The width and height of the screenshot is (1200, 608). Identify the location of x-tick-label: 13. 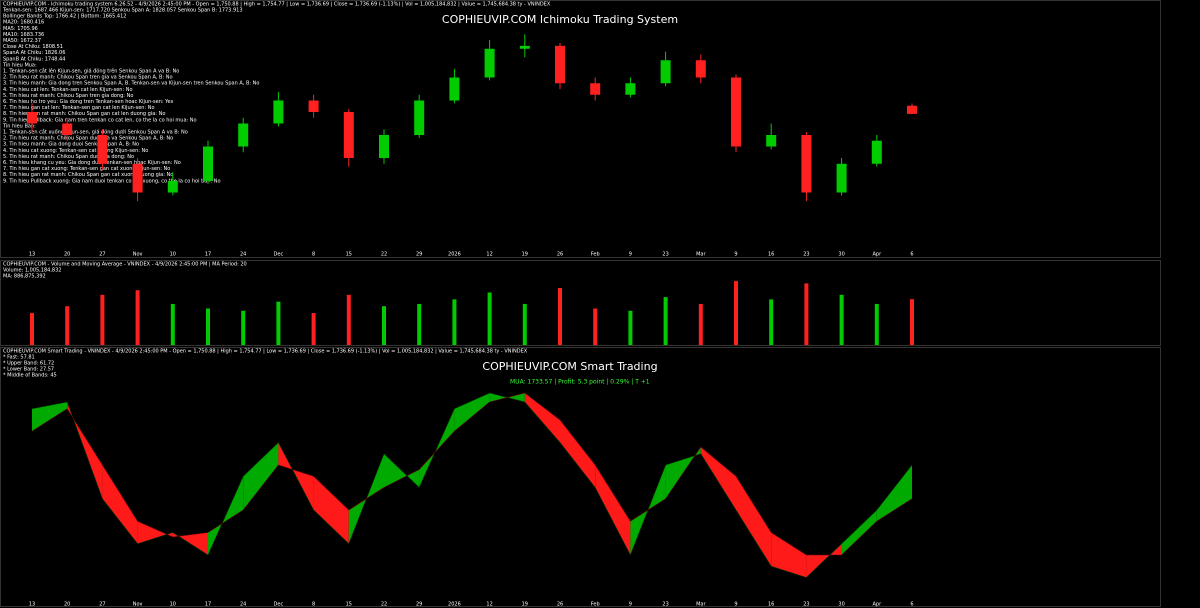
(32, 255).